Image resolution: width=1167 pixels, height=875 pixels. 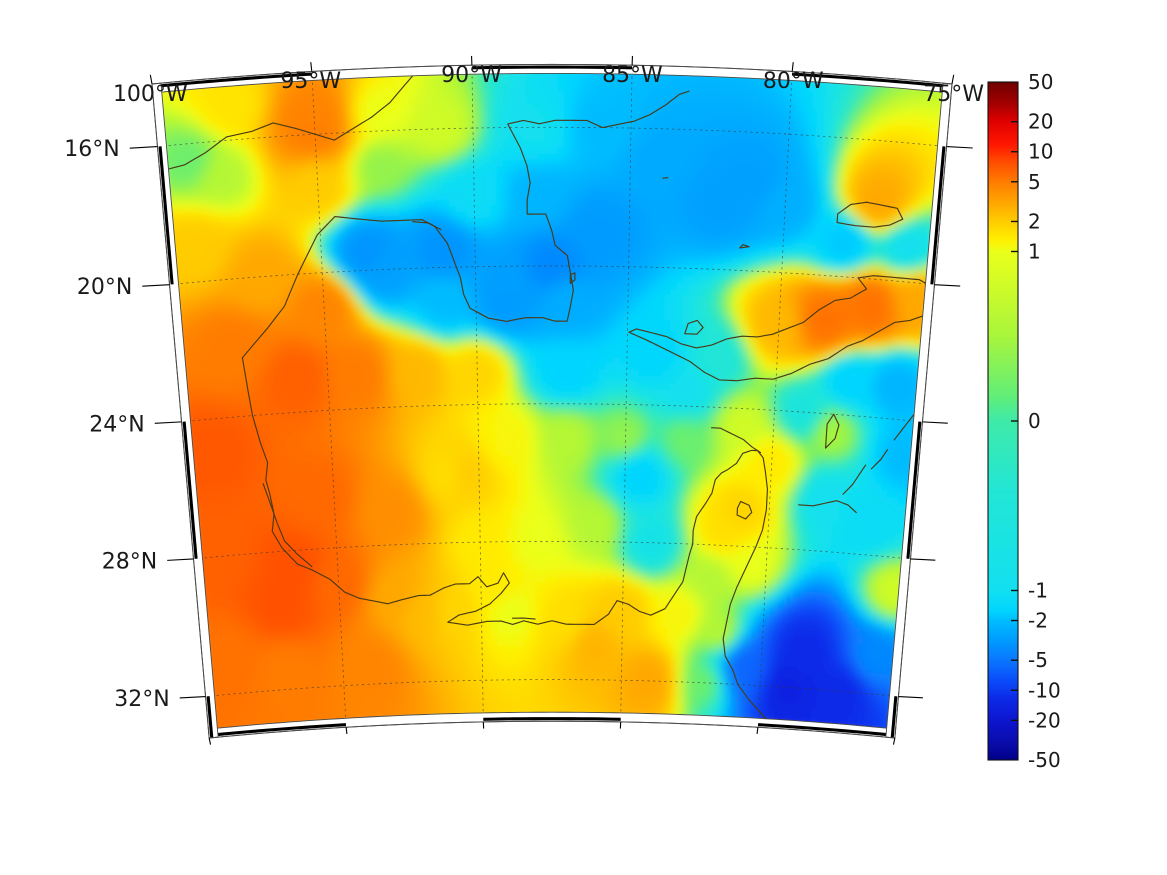 What do you see at coordinates (1044, 760) in the screenshot?
I see `colorbar-tick-label: -50` at bounding box center [1044, 760].